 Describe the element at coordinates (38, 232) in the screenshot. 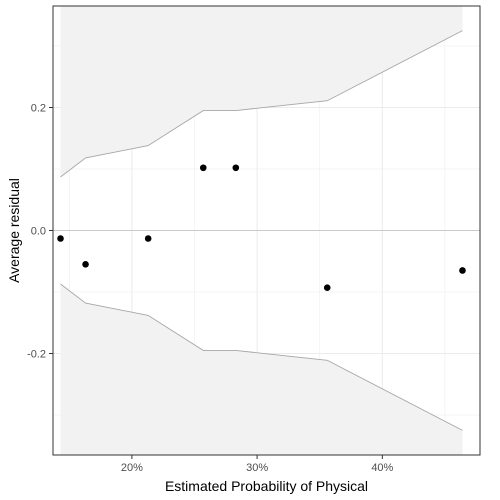

I see `y-tick-label: 0.0` at that location.